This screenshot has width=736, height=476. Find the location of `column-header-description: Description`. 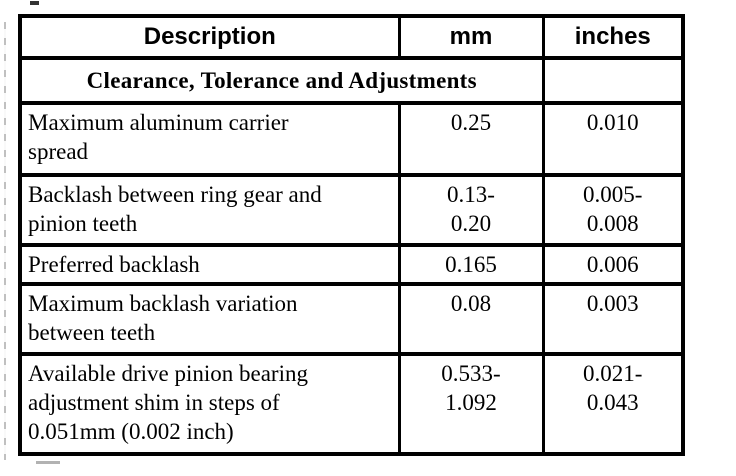

column-header-description: Description is located at coordinates (209, 37).